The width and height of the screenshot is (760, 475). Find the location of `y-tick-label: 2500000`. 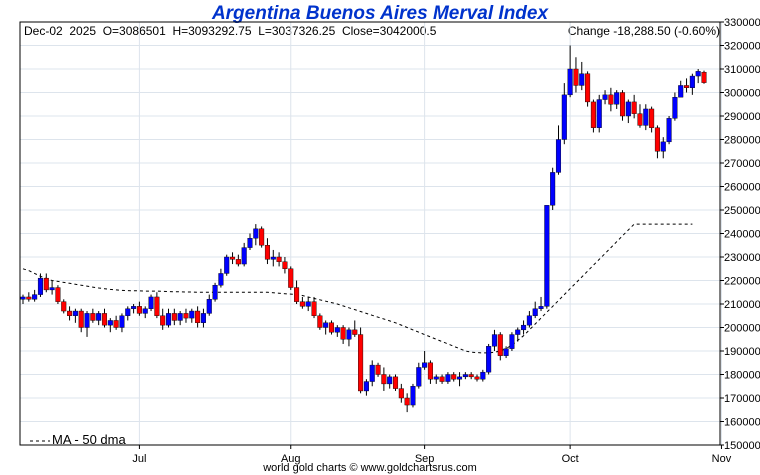

y-tick-label: 2500000 is located at coordinates (742, 211).